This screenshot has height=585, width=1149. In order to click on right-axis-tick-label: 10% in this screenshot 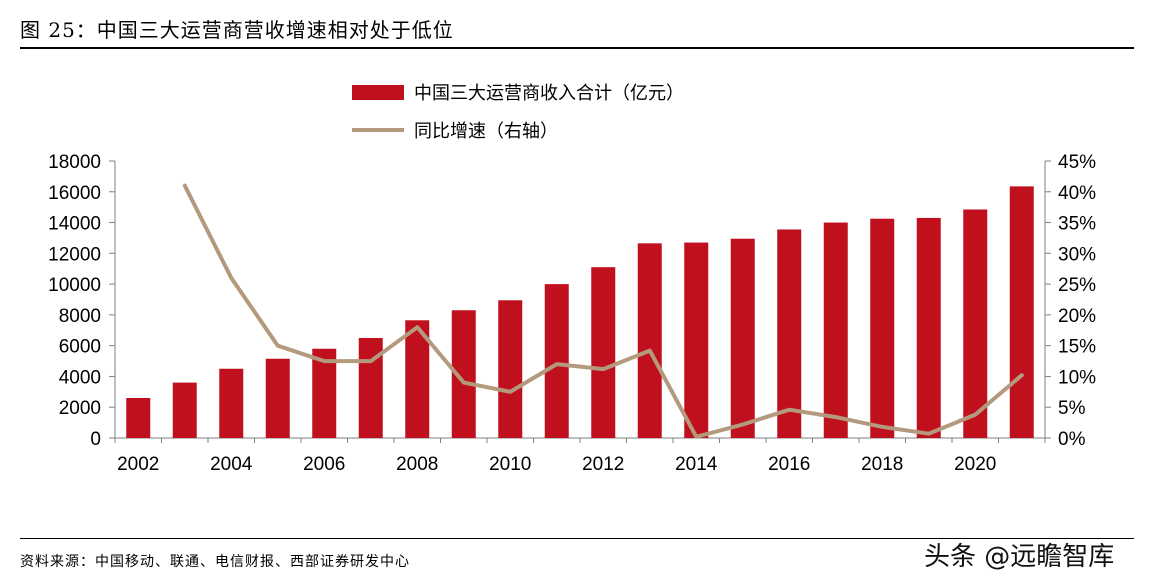, I will do `click(1077, 377)`.